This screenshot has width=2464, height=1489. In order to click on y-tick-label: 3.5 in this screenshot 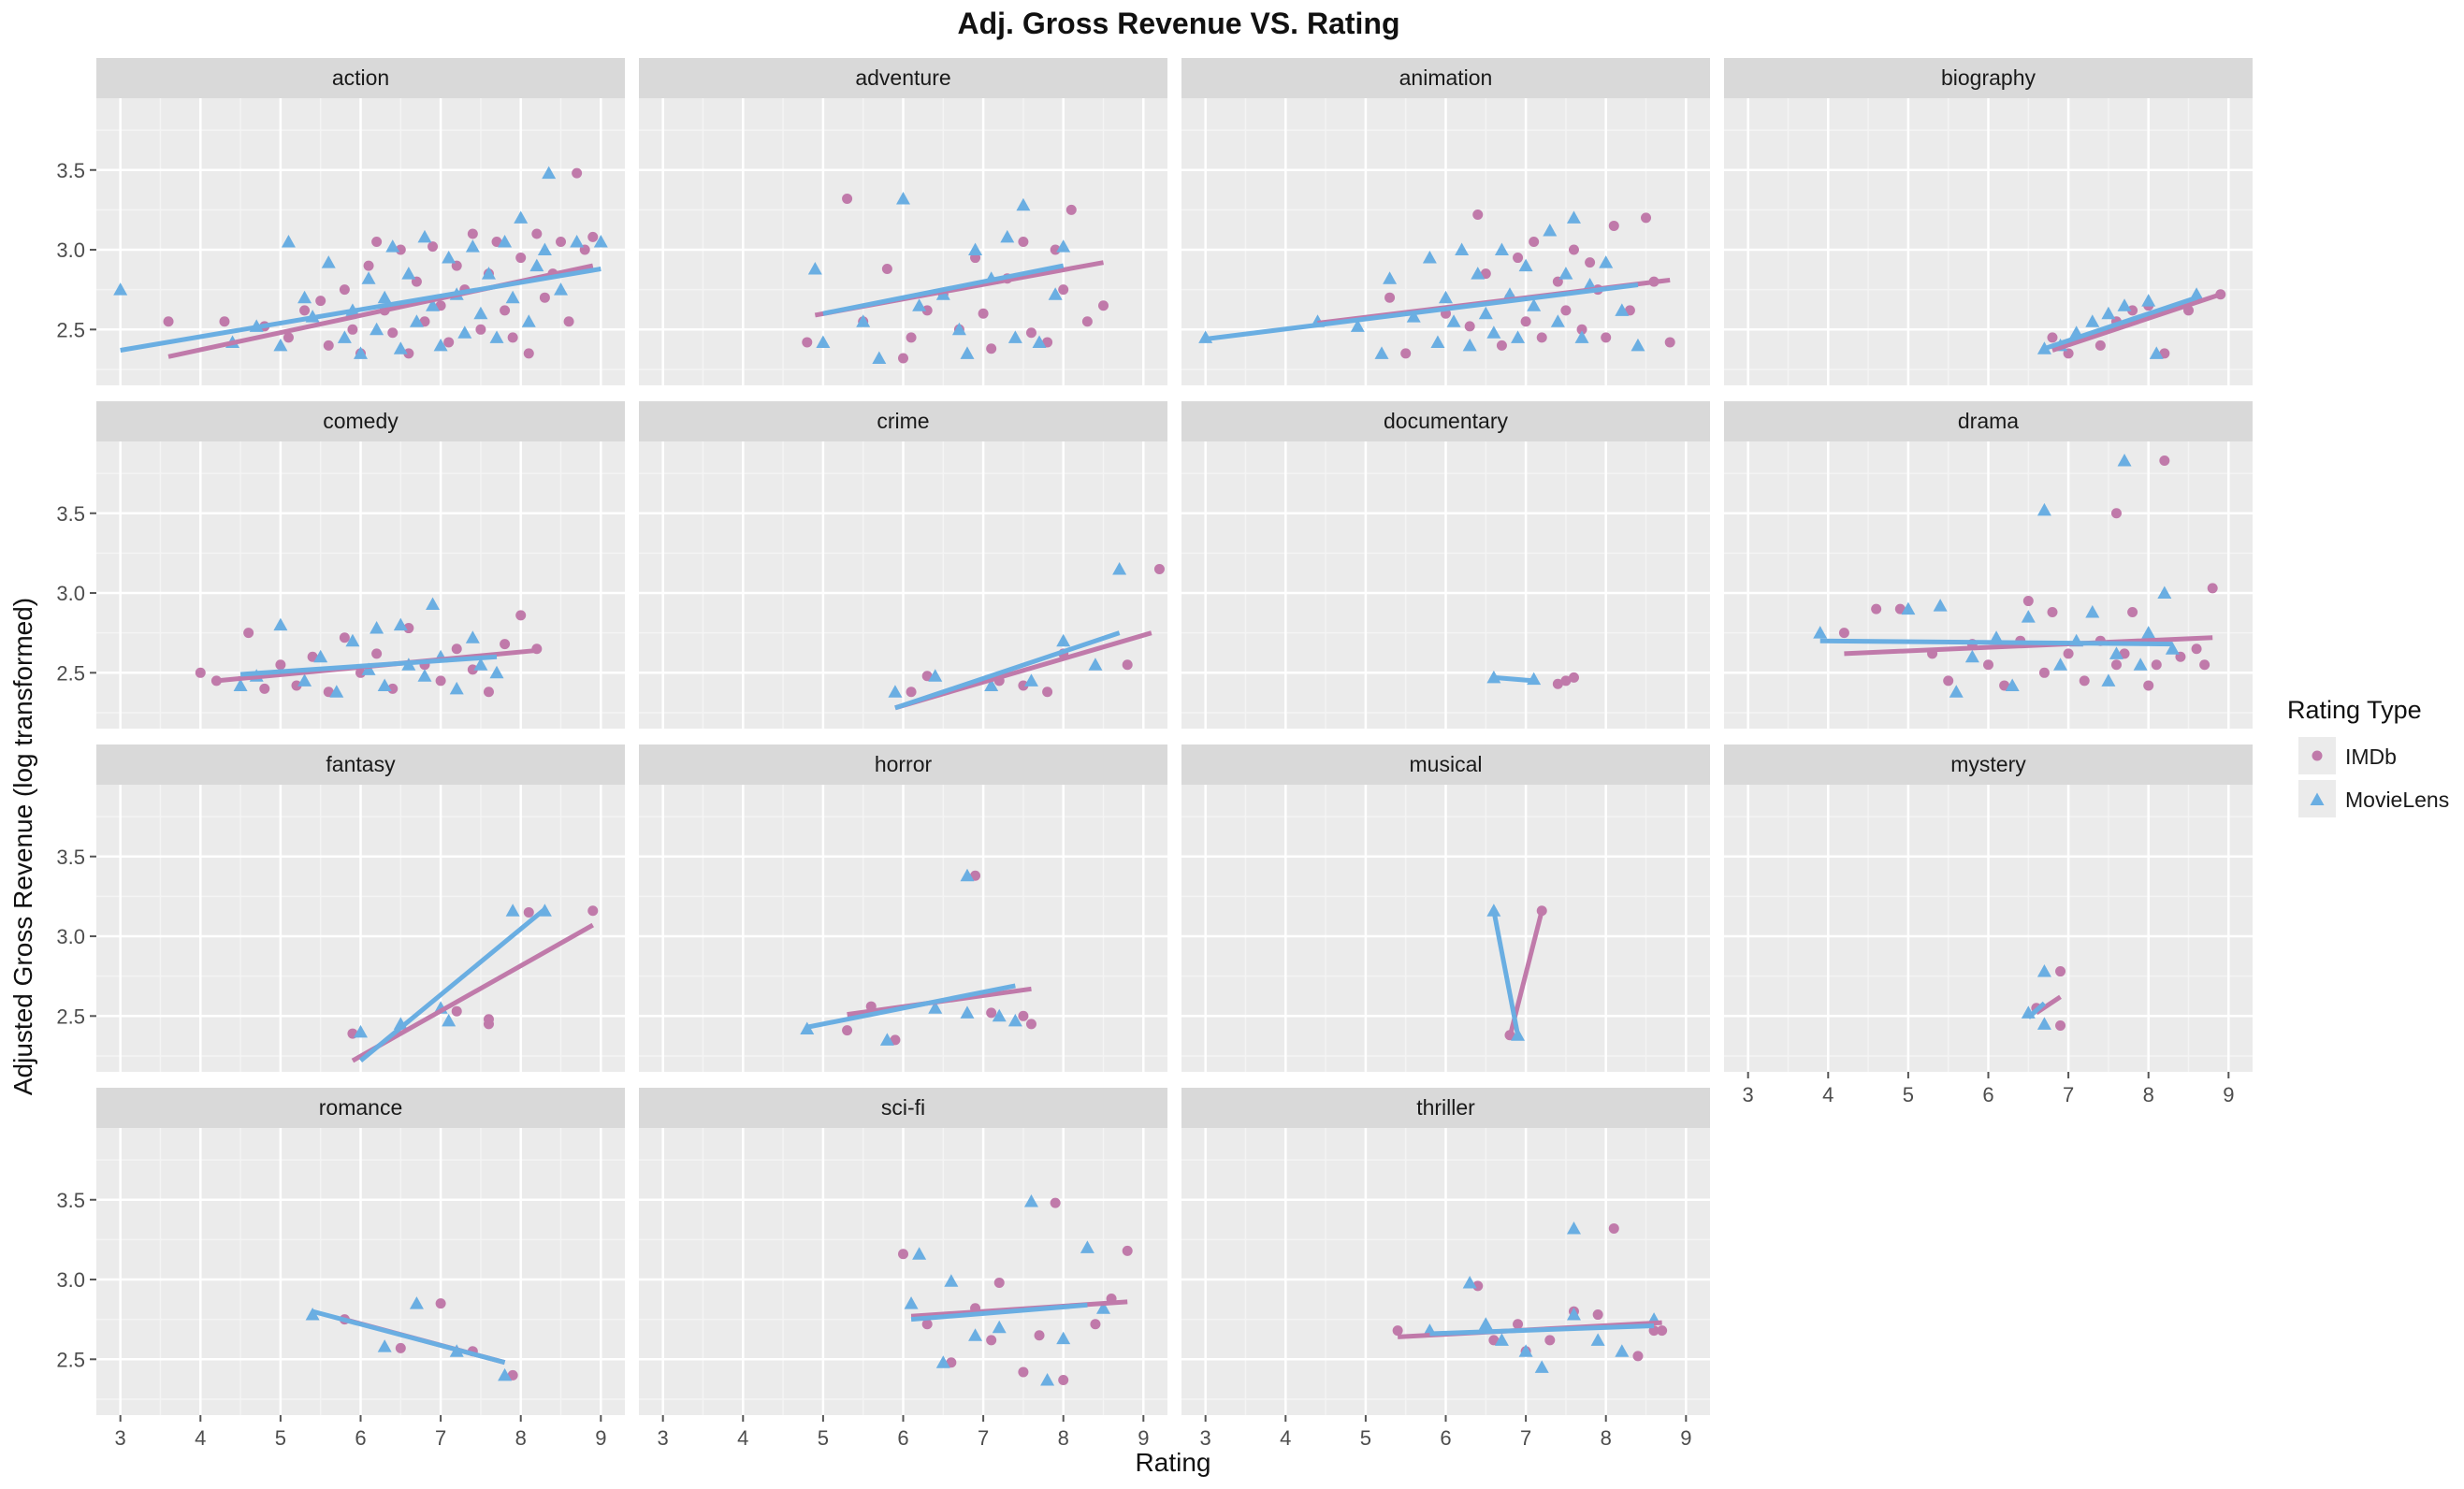, I will do `click(70, 170)`.